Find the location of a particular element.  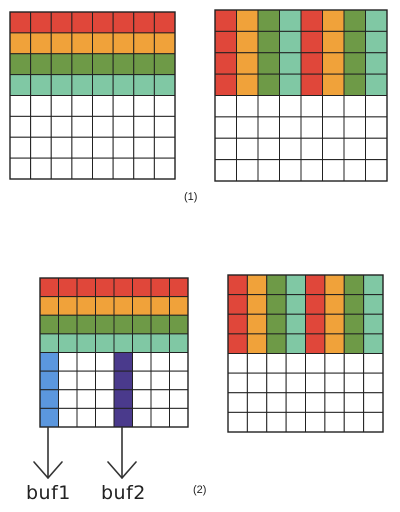

buf1-arrow is located at coordinates (48, 453).